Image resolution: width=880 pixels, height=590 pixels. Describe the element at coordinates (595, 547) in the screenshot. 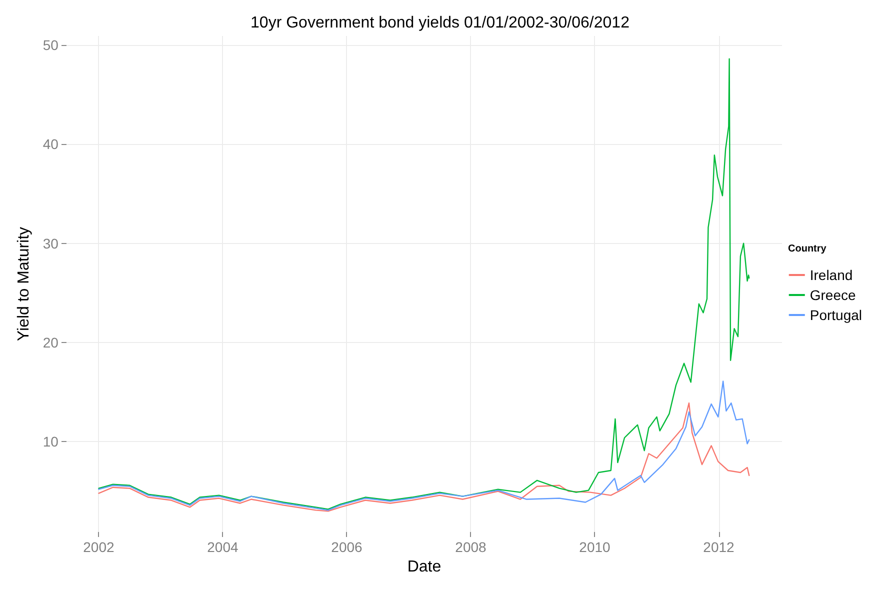

I see `x-tick-label: 2010` at that location.